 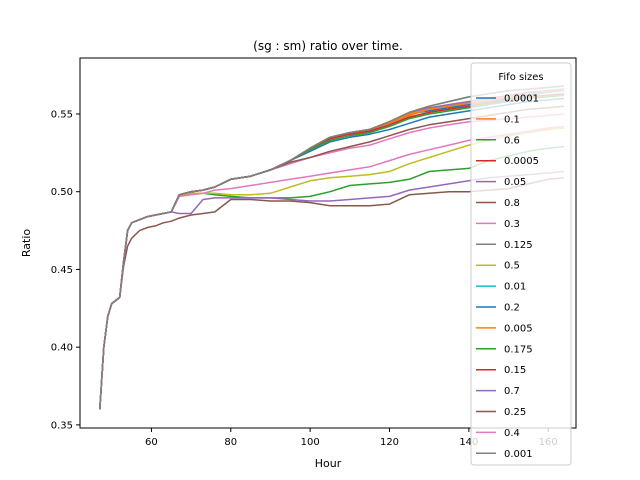 What do you see at coordinates (515, 182) in the screenshot?
I see `legend-label: 0.05` at bounding box center [515, 182].